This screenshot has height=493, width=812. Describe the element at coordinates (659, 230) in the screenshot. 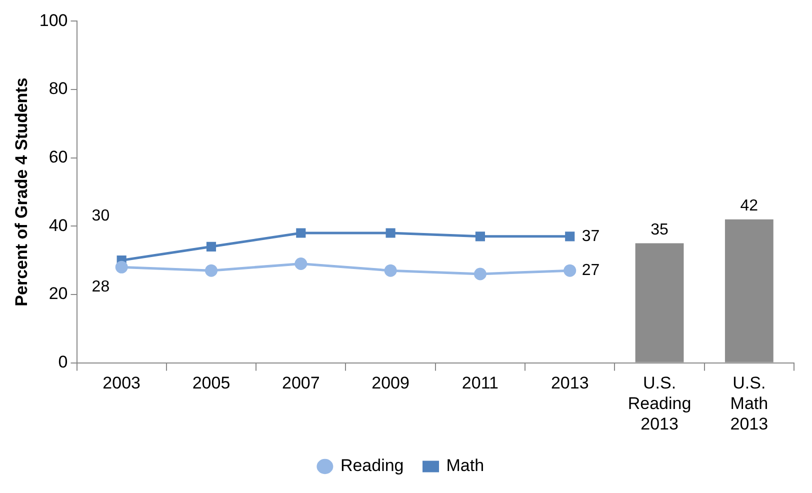

I see `data-label: 35` at that location.